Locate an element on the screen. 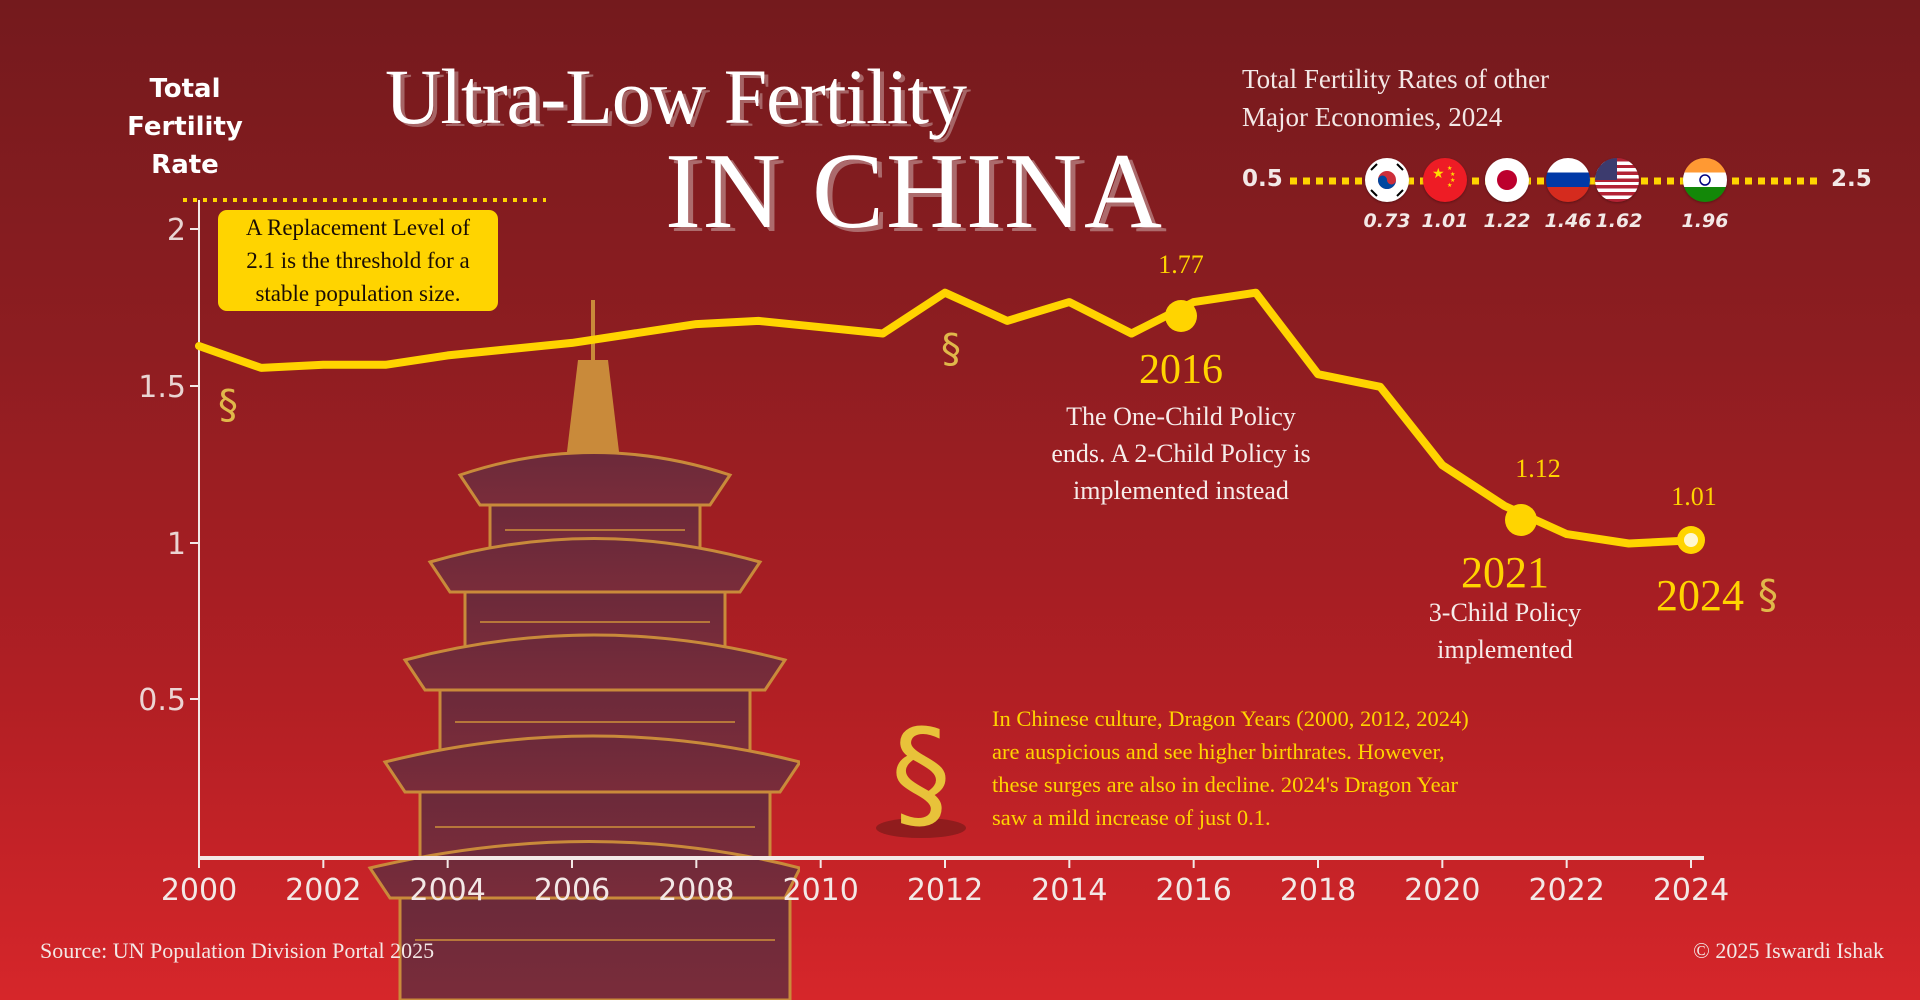 The image size is (1920, 1000). comparison-scale-max: 2.5 is located at coordinates (1851, 179).